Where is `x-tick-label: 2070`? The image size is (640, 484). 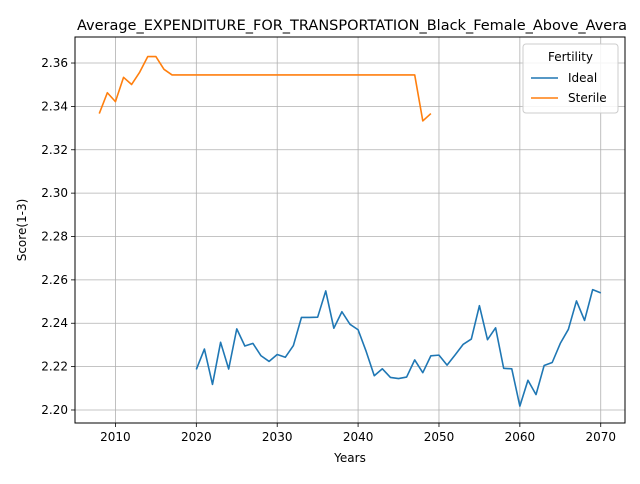
x-tick-label: 2070 is located at coordinates (600, 437).